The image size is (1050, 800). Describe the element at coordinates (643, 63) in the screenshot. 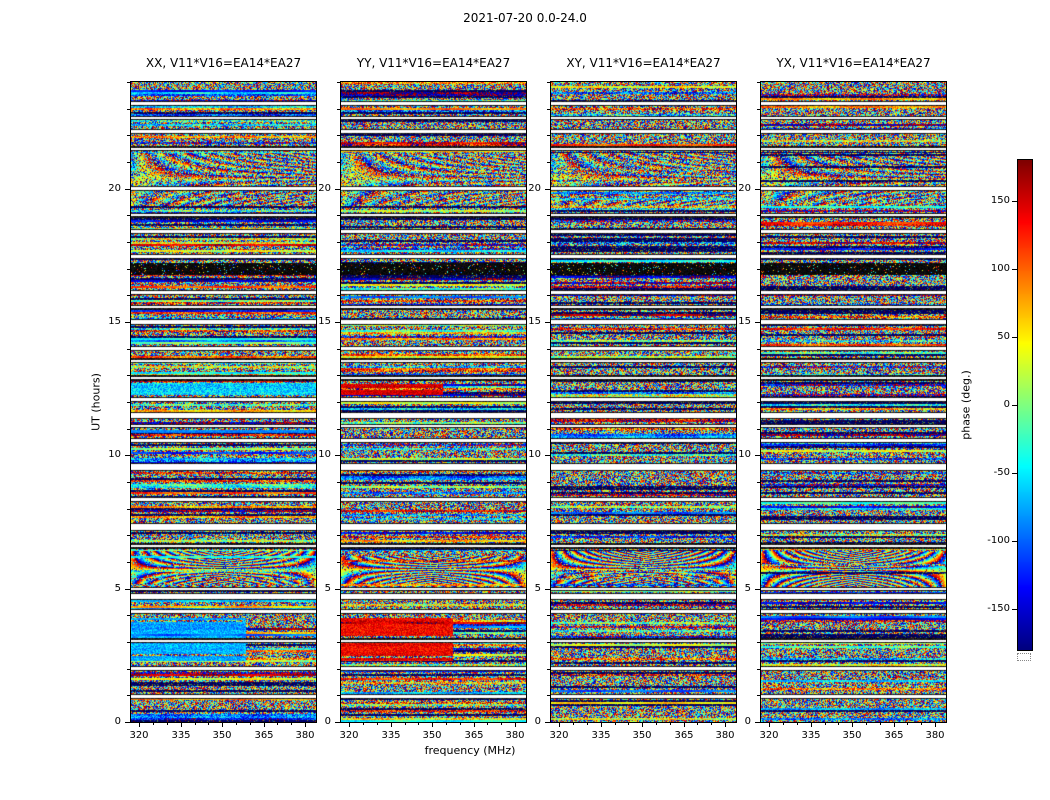

I see `panel-xy-title: XY, V11*V16=EA14*EA27` at that location.